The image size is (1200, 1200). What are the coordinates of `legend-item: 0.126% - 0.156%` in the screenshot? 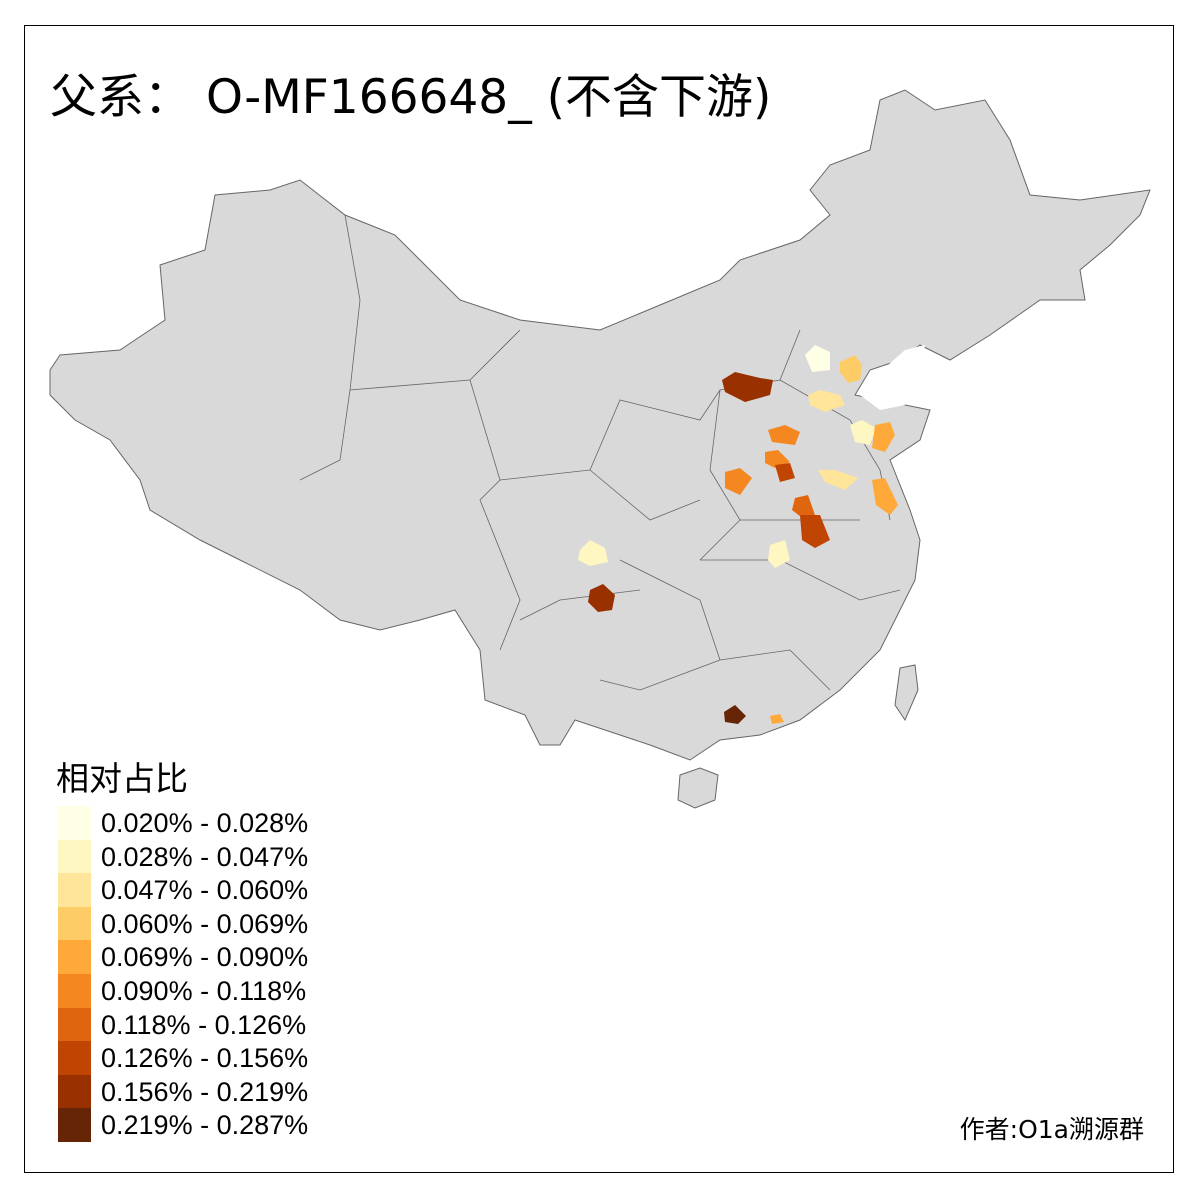 It's located at (258, 1058).